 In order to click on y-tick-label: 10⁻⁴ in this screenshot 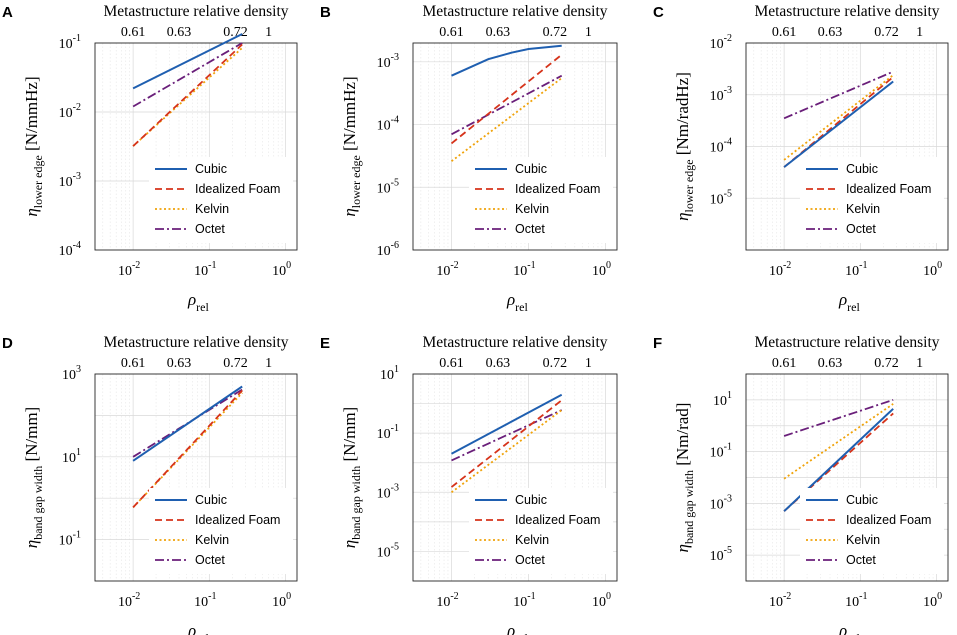, I will do `click(721, 146)`.